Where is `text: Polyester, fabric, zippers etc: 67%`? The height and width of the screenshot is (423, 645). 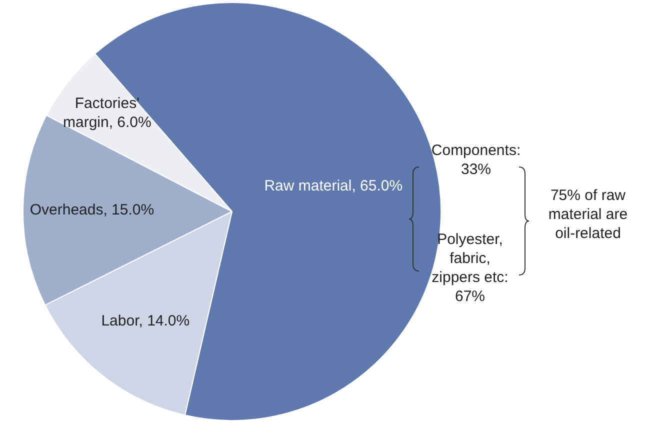
text: Polyester, fabric, zippers etc: 67% is located at coordinates (470, 268).